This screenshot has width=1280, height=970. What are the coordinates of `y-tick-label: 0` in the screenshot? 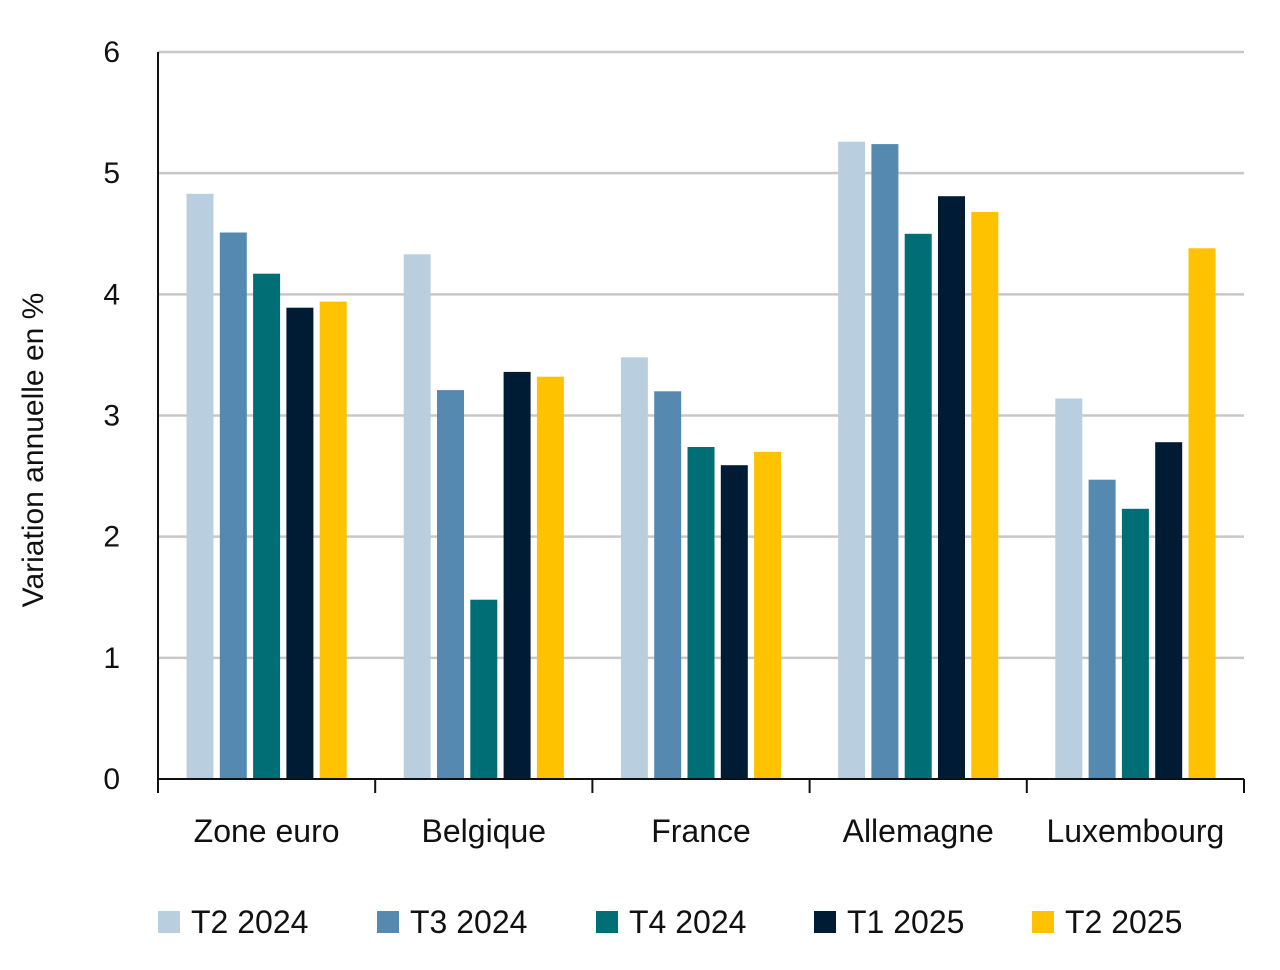 It's located at (111, 779).